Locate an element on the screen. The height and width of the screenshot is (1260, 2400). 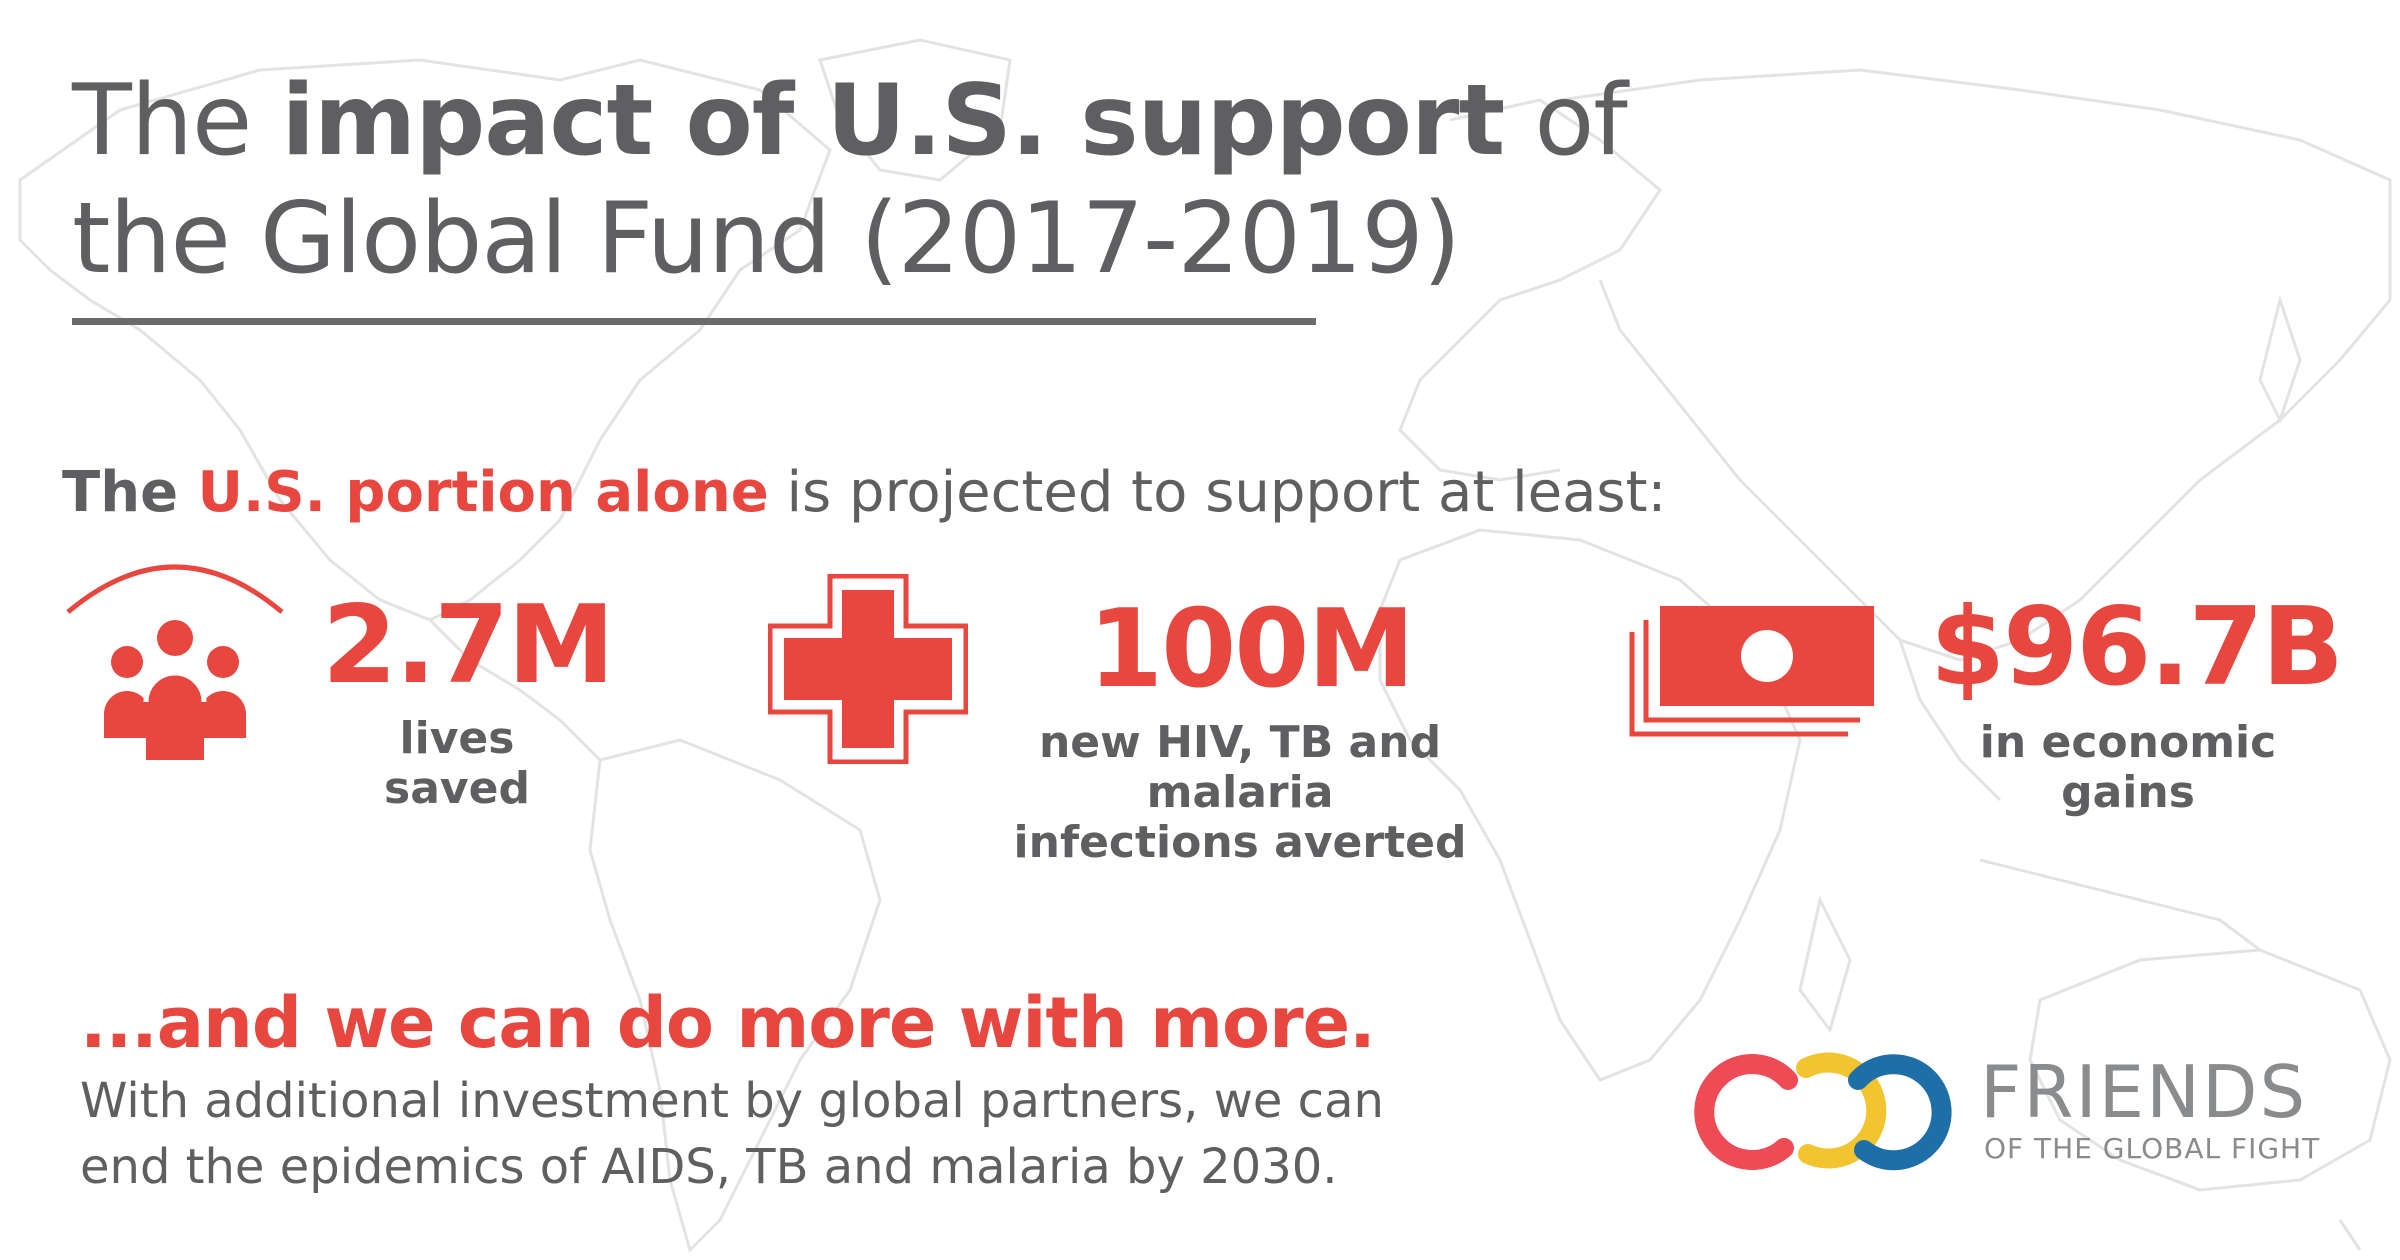
medical-cross-icon is located at coordinates (868, 669).